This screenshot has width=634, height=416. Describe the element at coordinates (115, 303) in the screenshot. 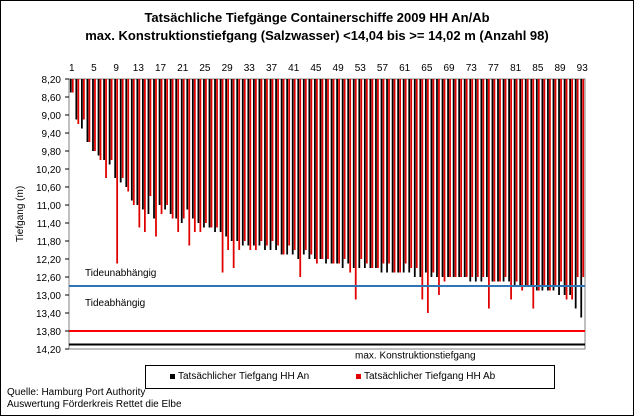

I see `reference-label-below: Tideabhängig` at that location.